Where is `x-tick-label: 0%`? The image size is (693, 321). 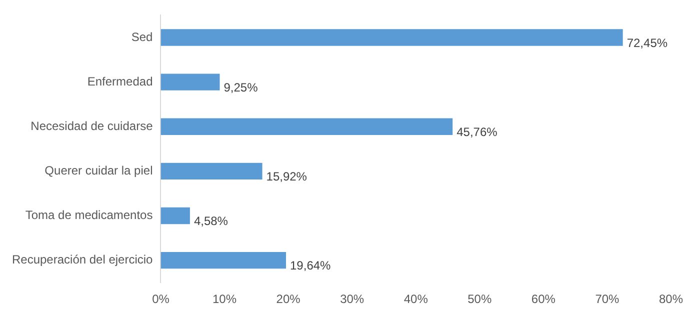 x-tick-label: 0% is located at coordinates (161, 299).